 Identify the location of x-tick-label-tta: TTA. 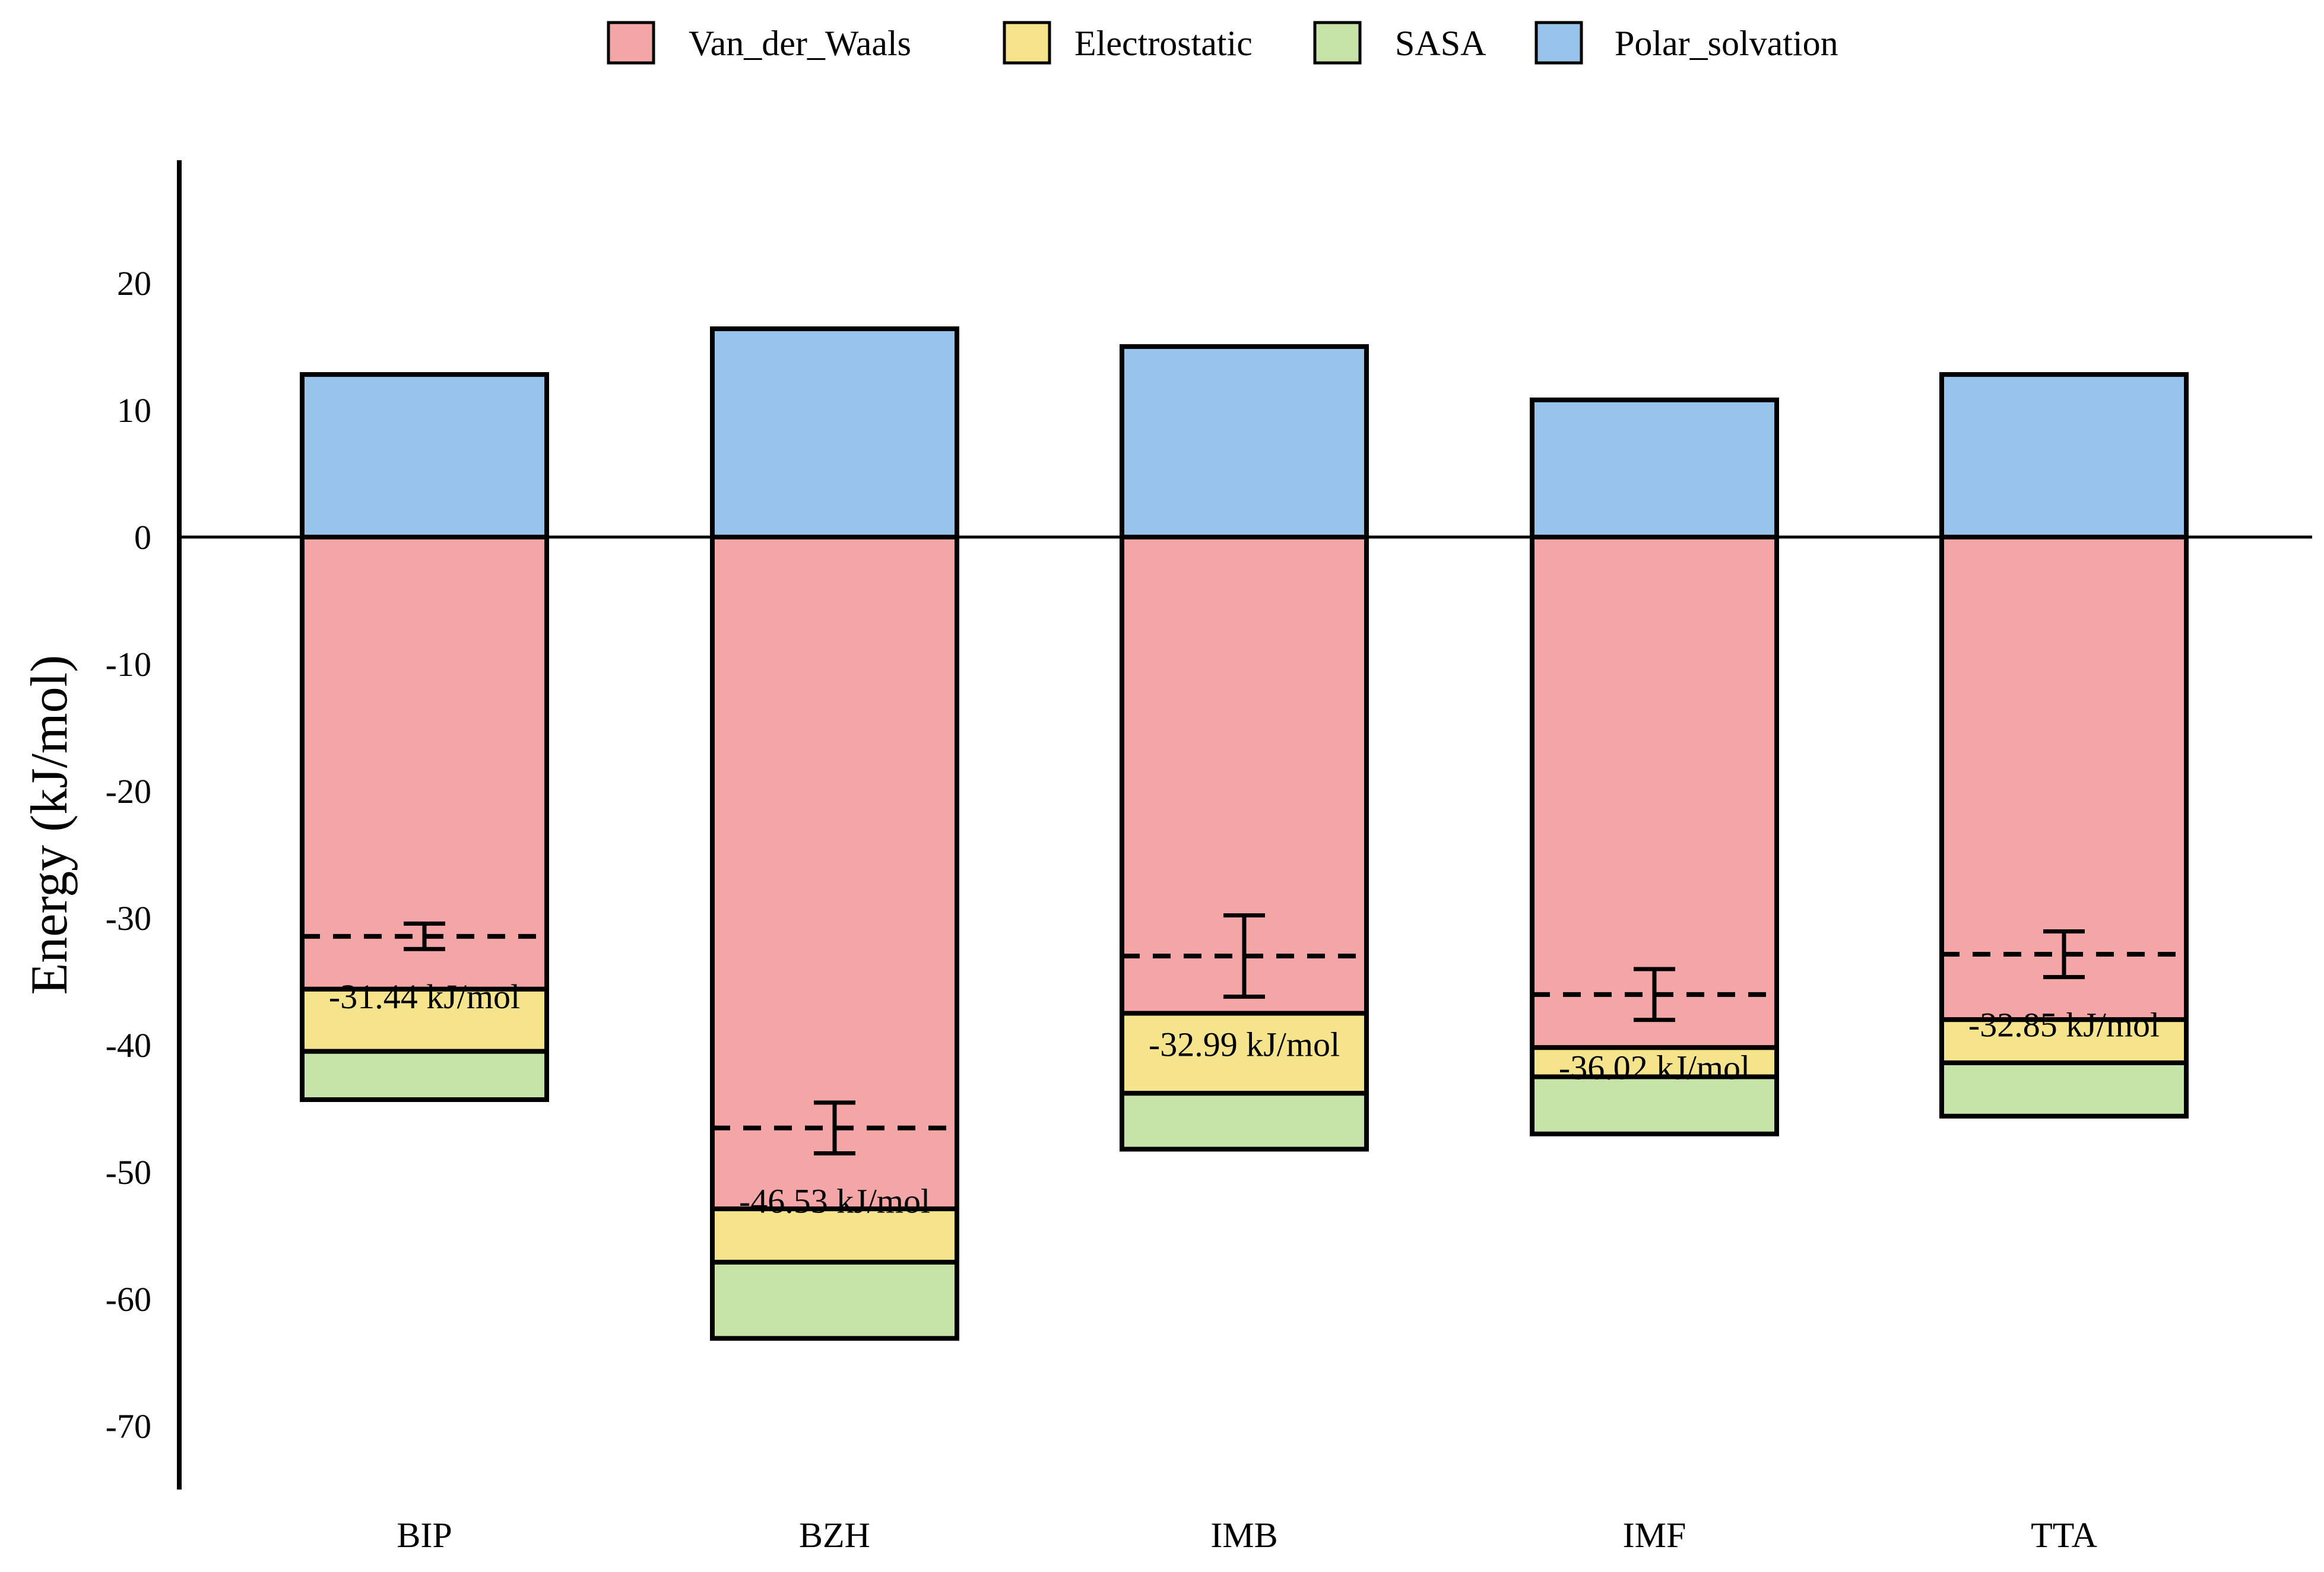
(2064, 1535).